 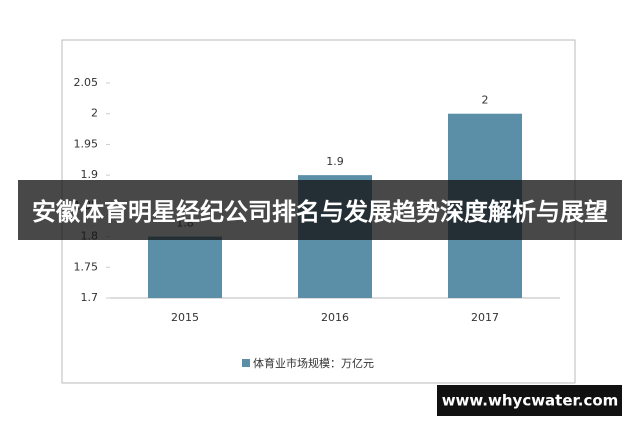 What do you see at coordinates (94, 113) in the screenshot?
I see `y-tick-label: 2` at bounding box center [94, 113].